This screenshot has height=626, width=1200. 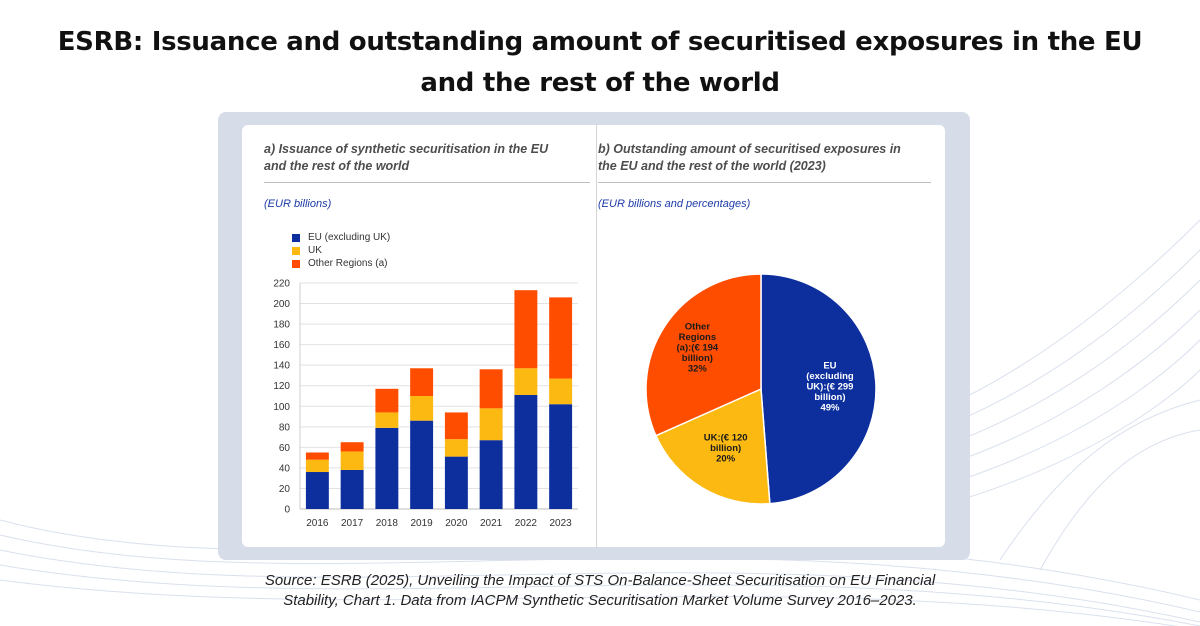 What do you see at coordinates (526, 381) in the screenshot?
I see `bar-uk-2022` at bounding box center [526, 381].